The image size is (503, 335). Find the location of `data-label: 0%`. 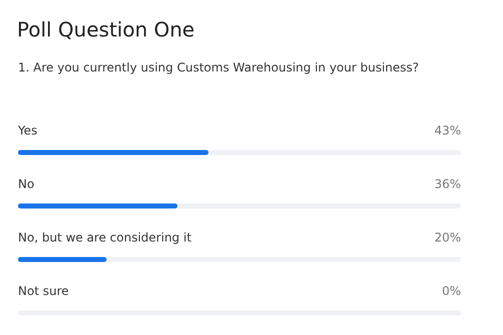

data-label: 0% is located at coordinates (451, 291).